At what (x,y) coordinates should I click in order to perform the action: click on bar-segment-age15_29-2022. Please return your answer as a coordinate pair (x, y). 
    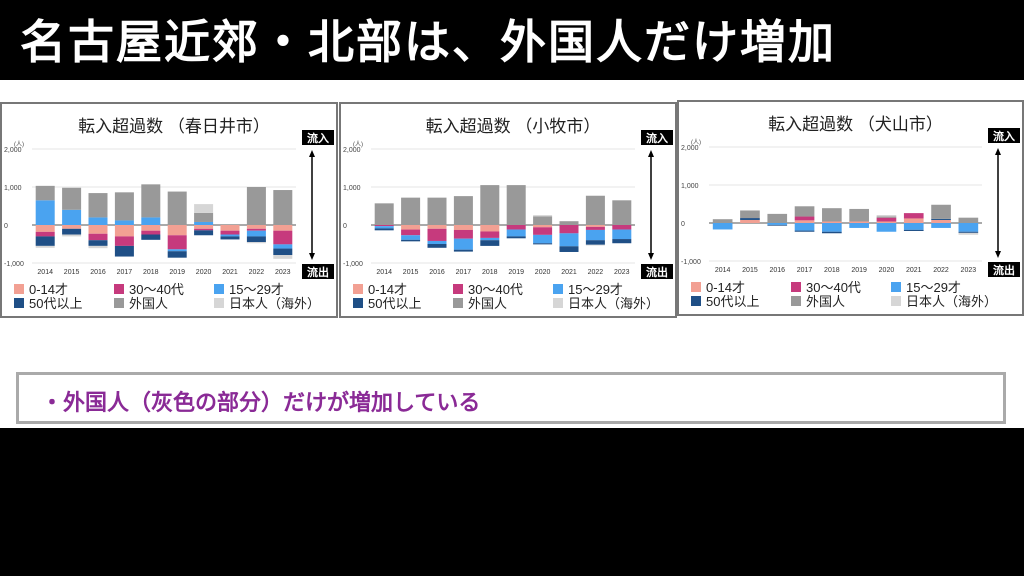
    Looking at the image, I should click on (595, 235).